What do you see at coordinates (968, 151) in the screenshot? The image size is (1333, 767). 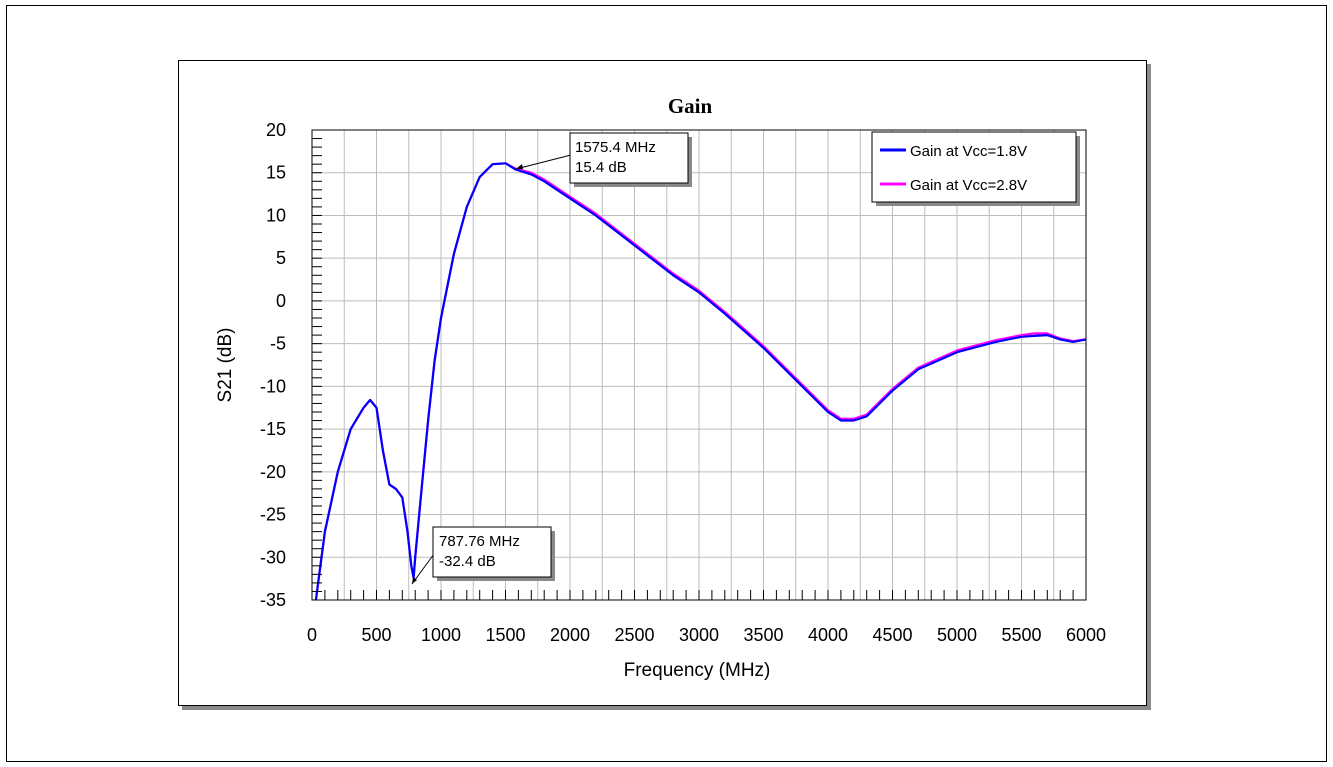 I see `legend-label-1.8v: Gain at Vcc=1.8V` at bounding box center [968, 151].